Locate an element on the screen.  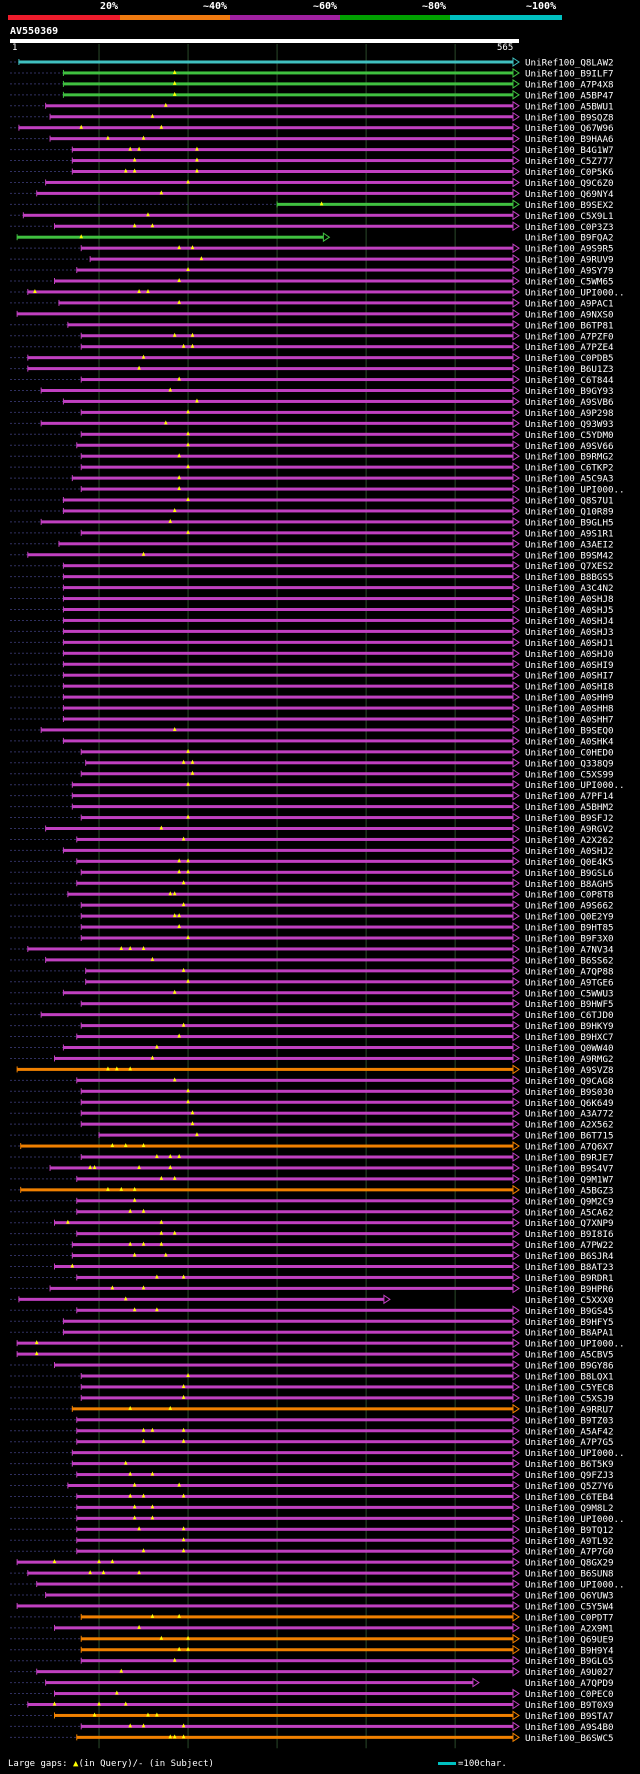
hit-row: UniRef100_B9GY86 is located at coordinates (312, 1366).